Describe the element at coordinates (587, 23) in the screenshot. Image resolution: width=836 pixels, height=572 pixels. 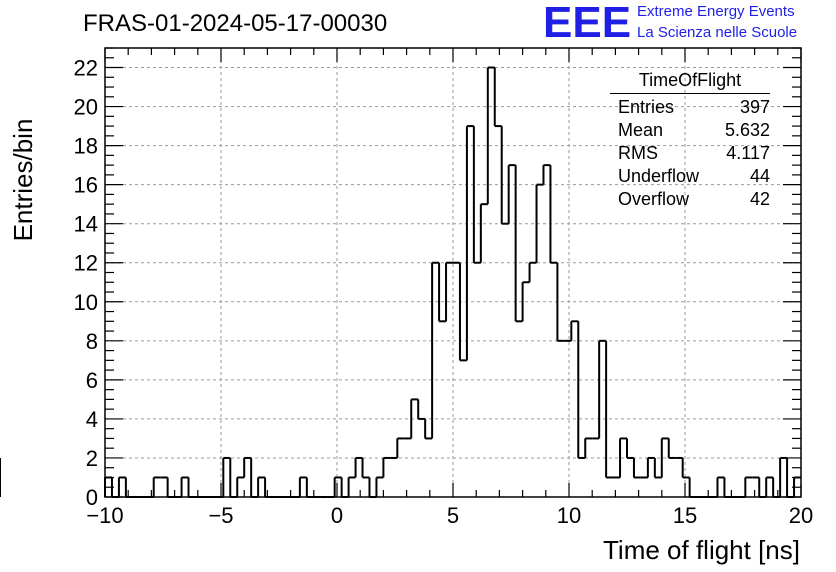
I see `eee-logo: EEE` at that location.